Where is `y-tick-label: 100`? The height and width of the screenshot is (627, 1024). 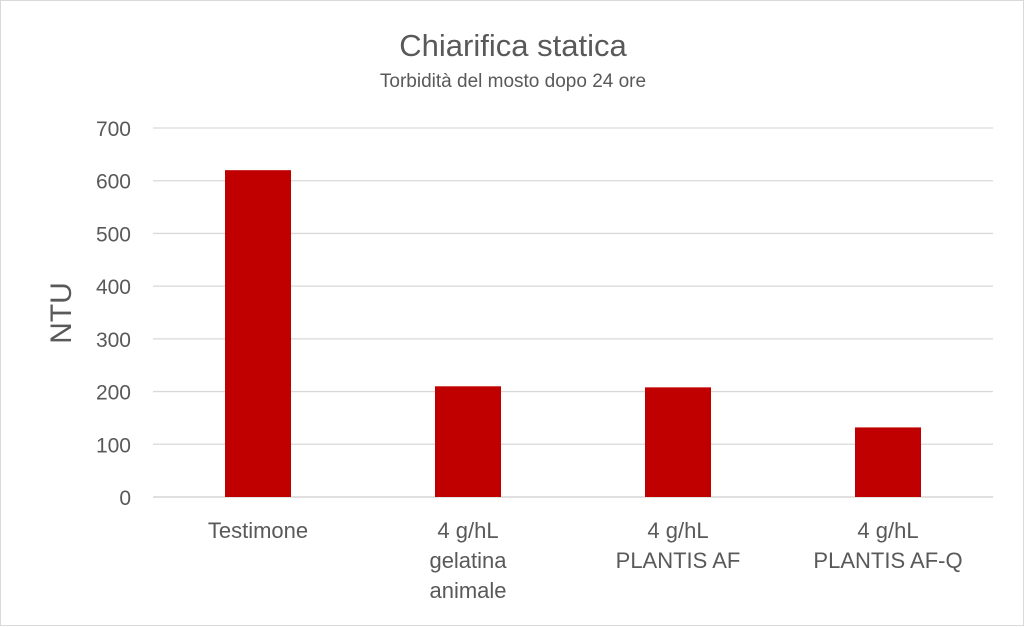
y-tick-label: 100 is located at coordinates (113, 445).